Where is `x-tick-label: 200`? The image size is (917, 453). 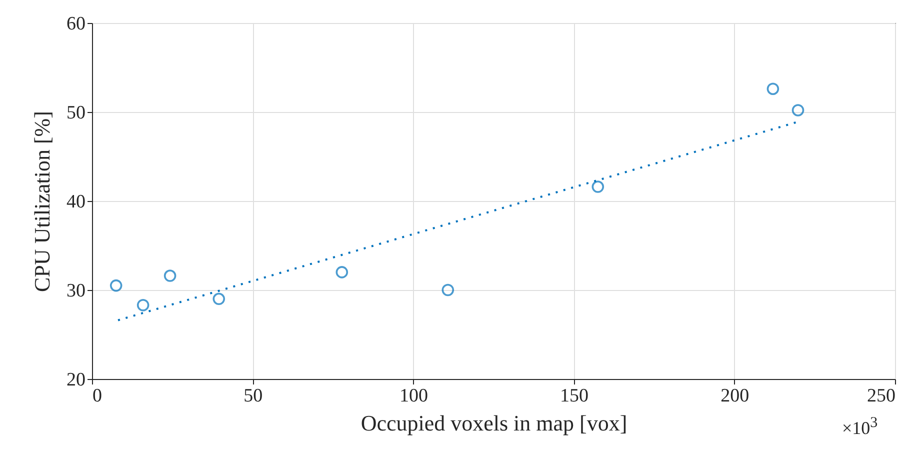
x-tick-label: 200 is located at coordinates (735, 396).